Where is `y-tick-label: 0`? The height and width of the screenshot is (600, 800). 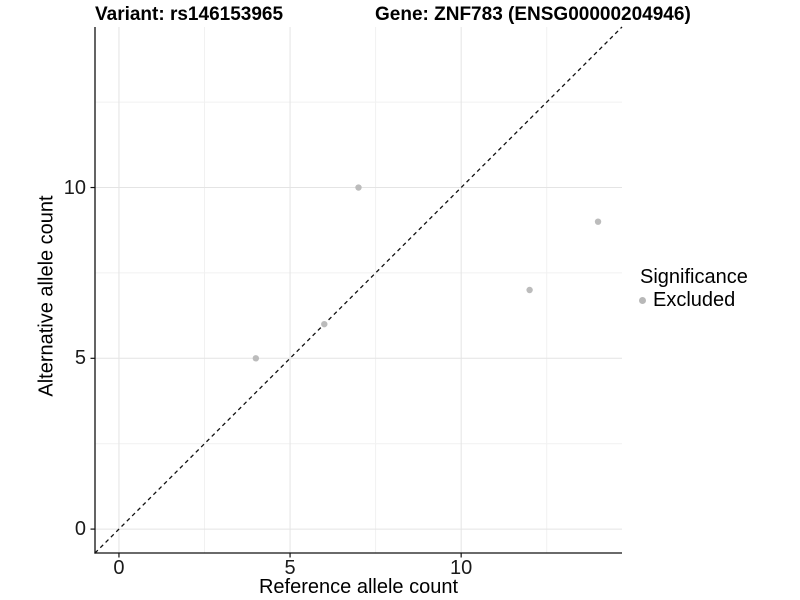 y-tick-label: 0 is located at coordinates (80, 529).